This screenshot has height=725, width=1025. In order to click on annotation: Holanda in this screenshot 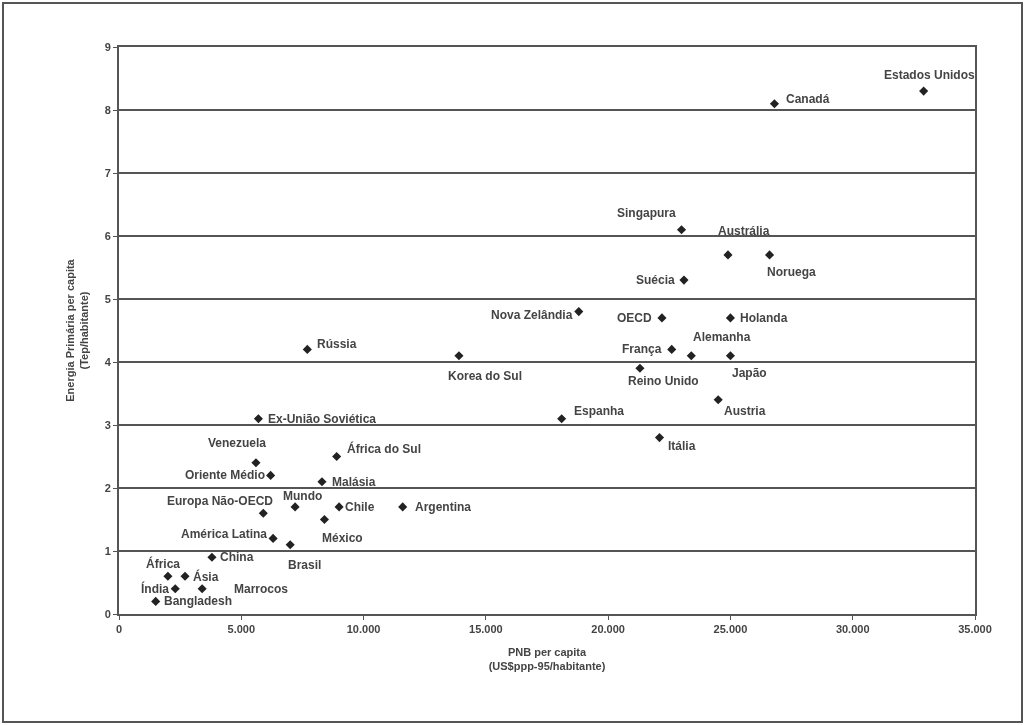, I will do `click(764, 318)`.